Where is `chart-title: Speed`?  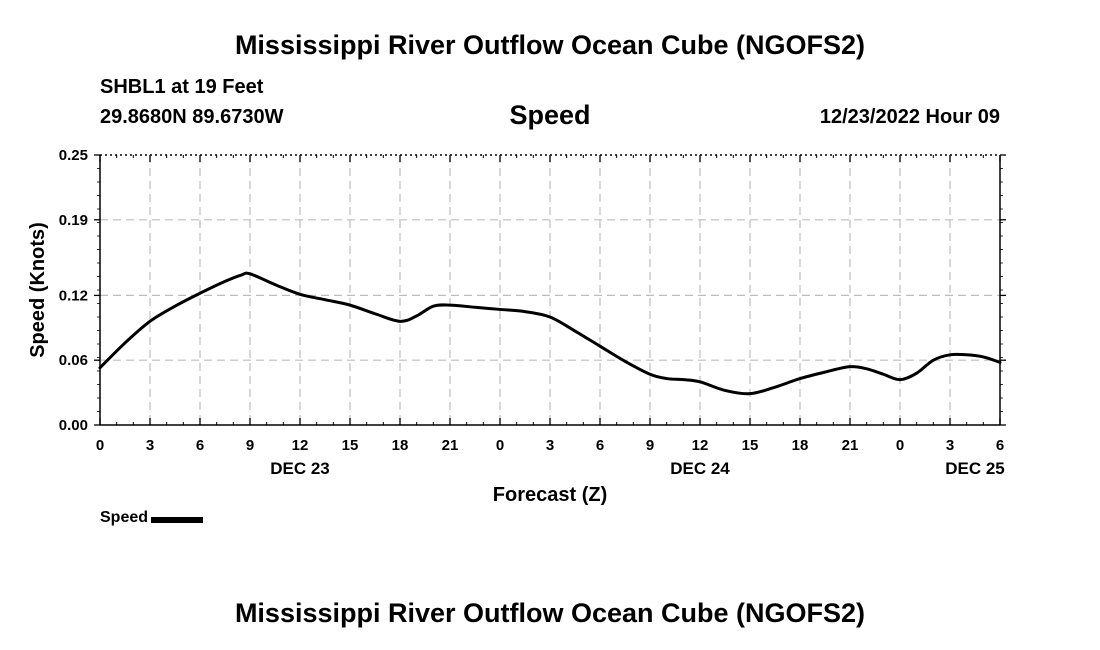 chart-title: Speed is located at coordinates (550, 115).